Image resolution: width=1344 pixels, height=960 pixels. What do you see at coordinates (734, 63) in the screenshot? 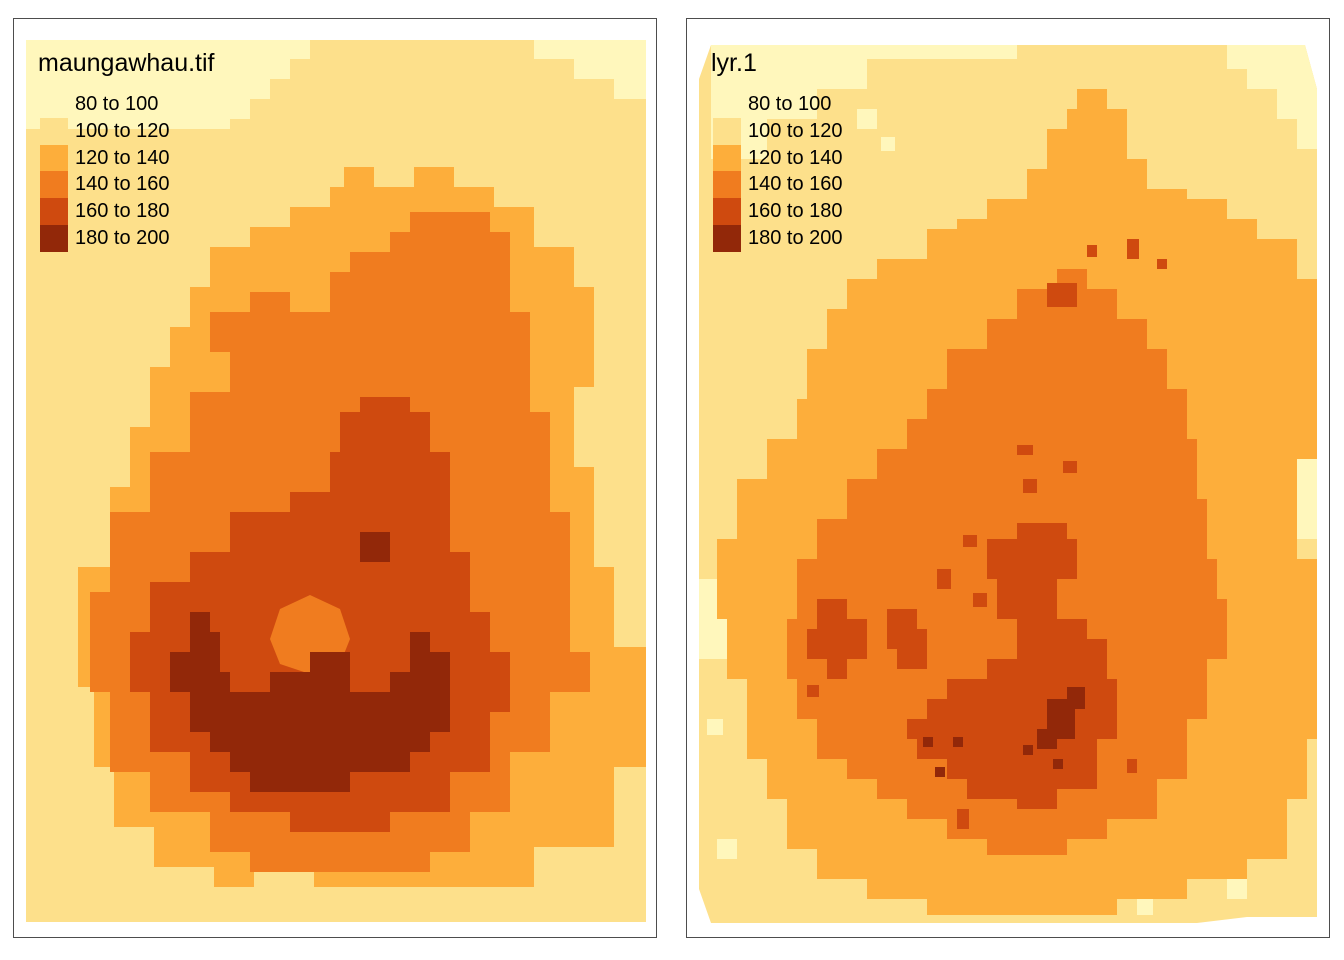
I see `map-title: lyr.1` at bounding box center [734, 63].